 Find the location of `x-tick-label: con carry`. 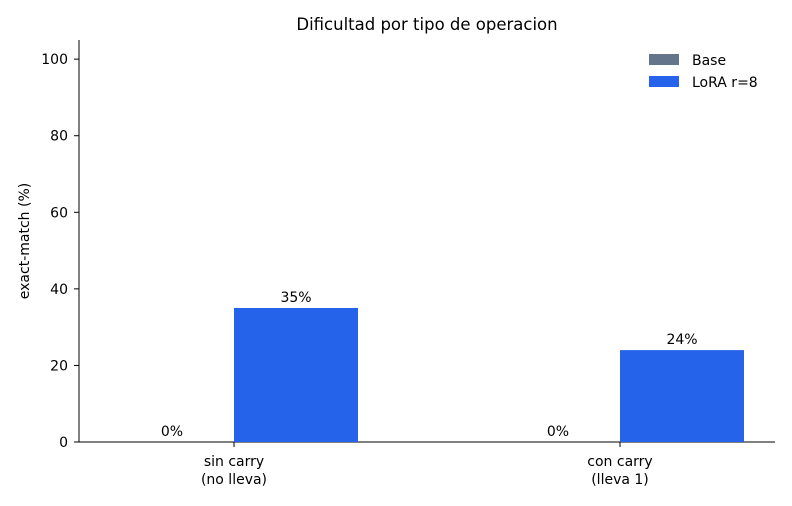

x-tick-label: con carry is located at coordinates (619, 462).